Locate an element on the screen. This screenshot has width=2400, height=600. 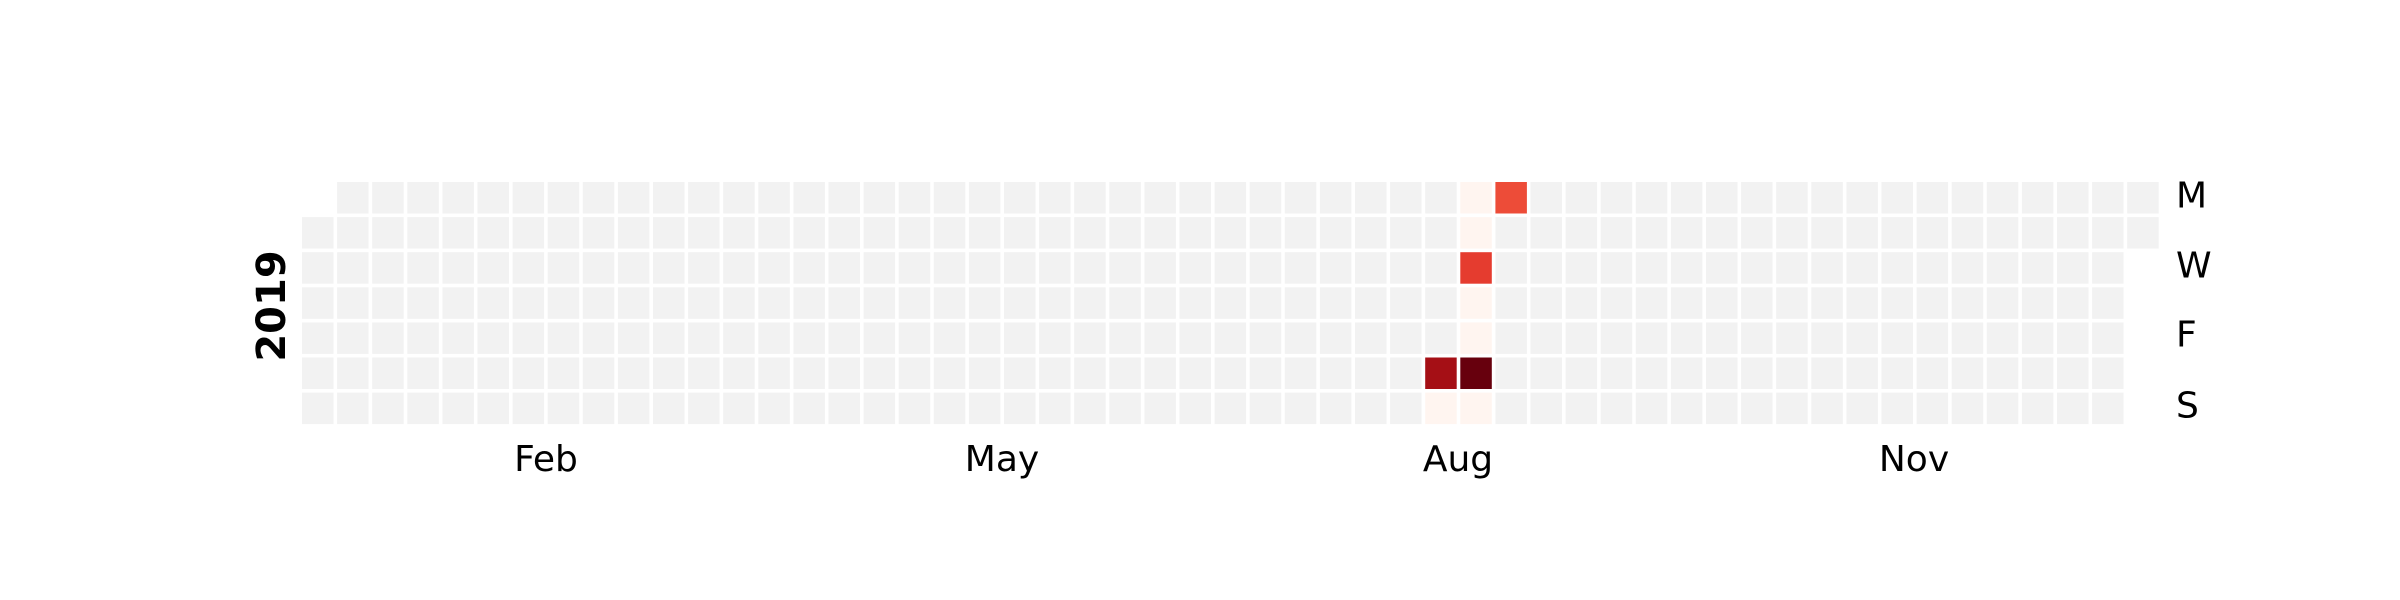
x-tick-label-may: May is located at coordinates (1002, 459).